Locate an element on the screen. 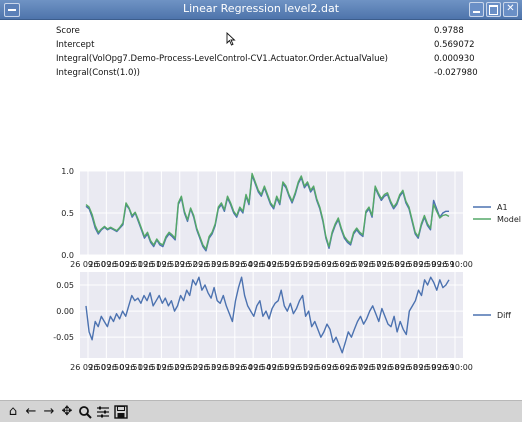 This screenshot has width=522, height=429. series-line-model is located at coordinates (267, 211).